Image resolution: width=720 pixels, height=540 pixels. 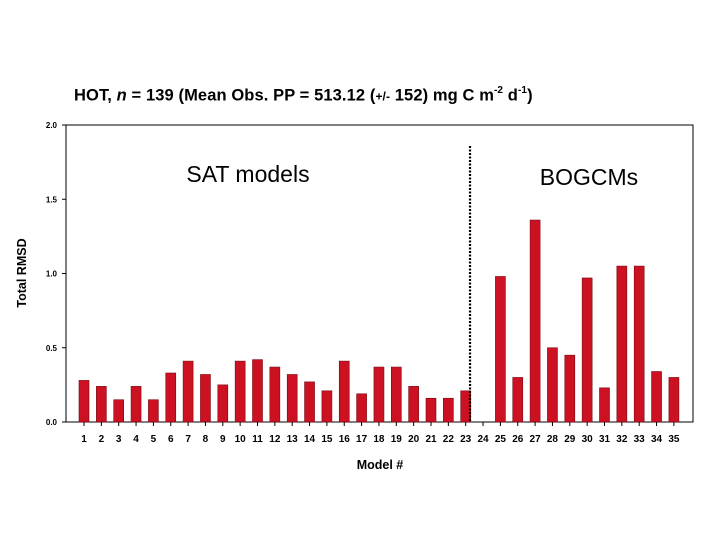 I want to click on x-tick-label: 11, so click(x=257, y=439).